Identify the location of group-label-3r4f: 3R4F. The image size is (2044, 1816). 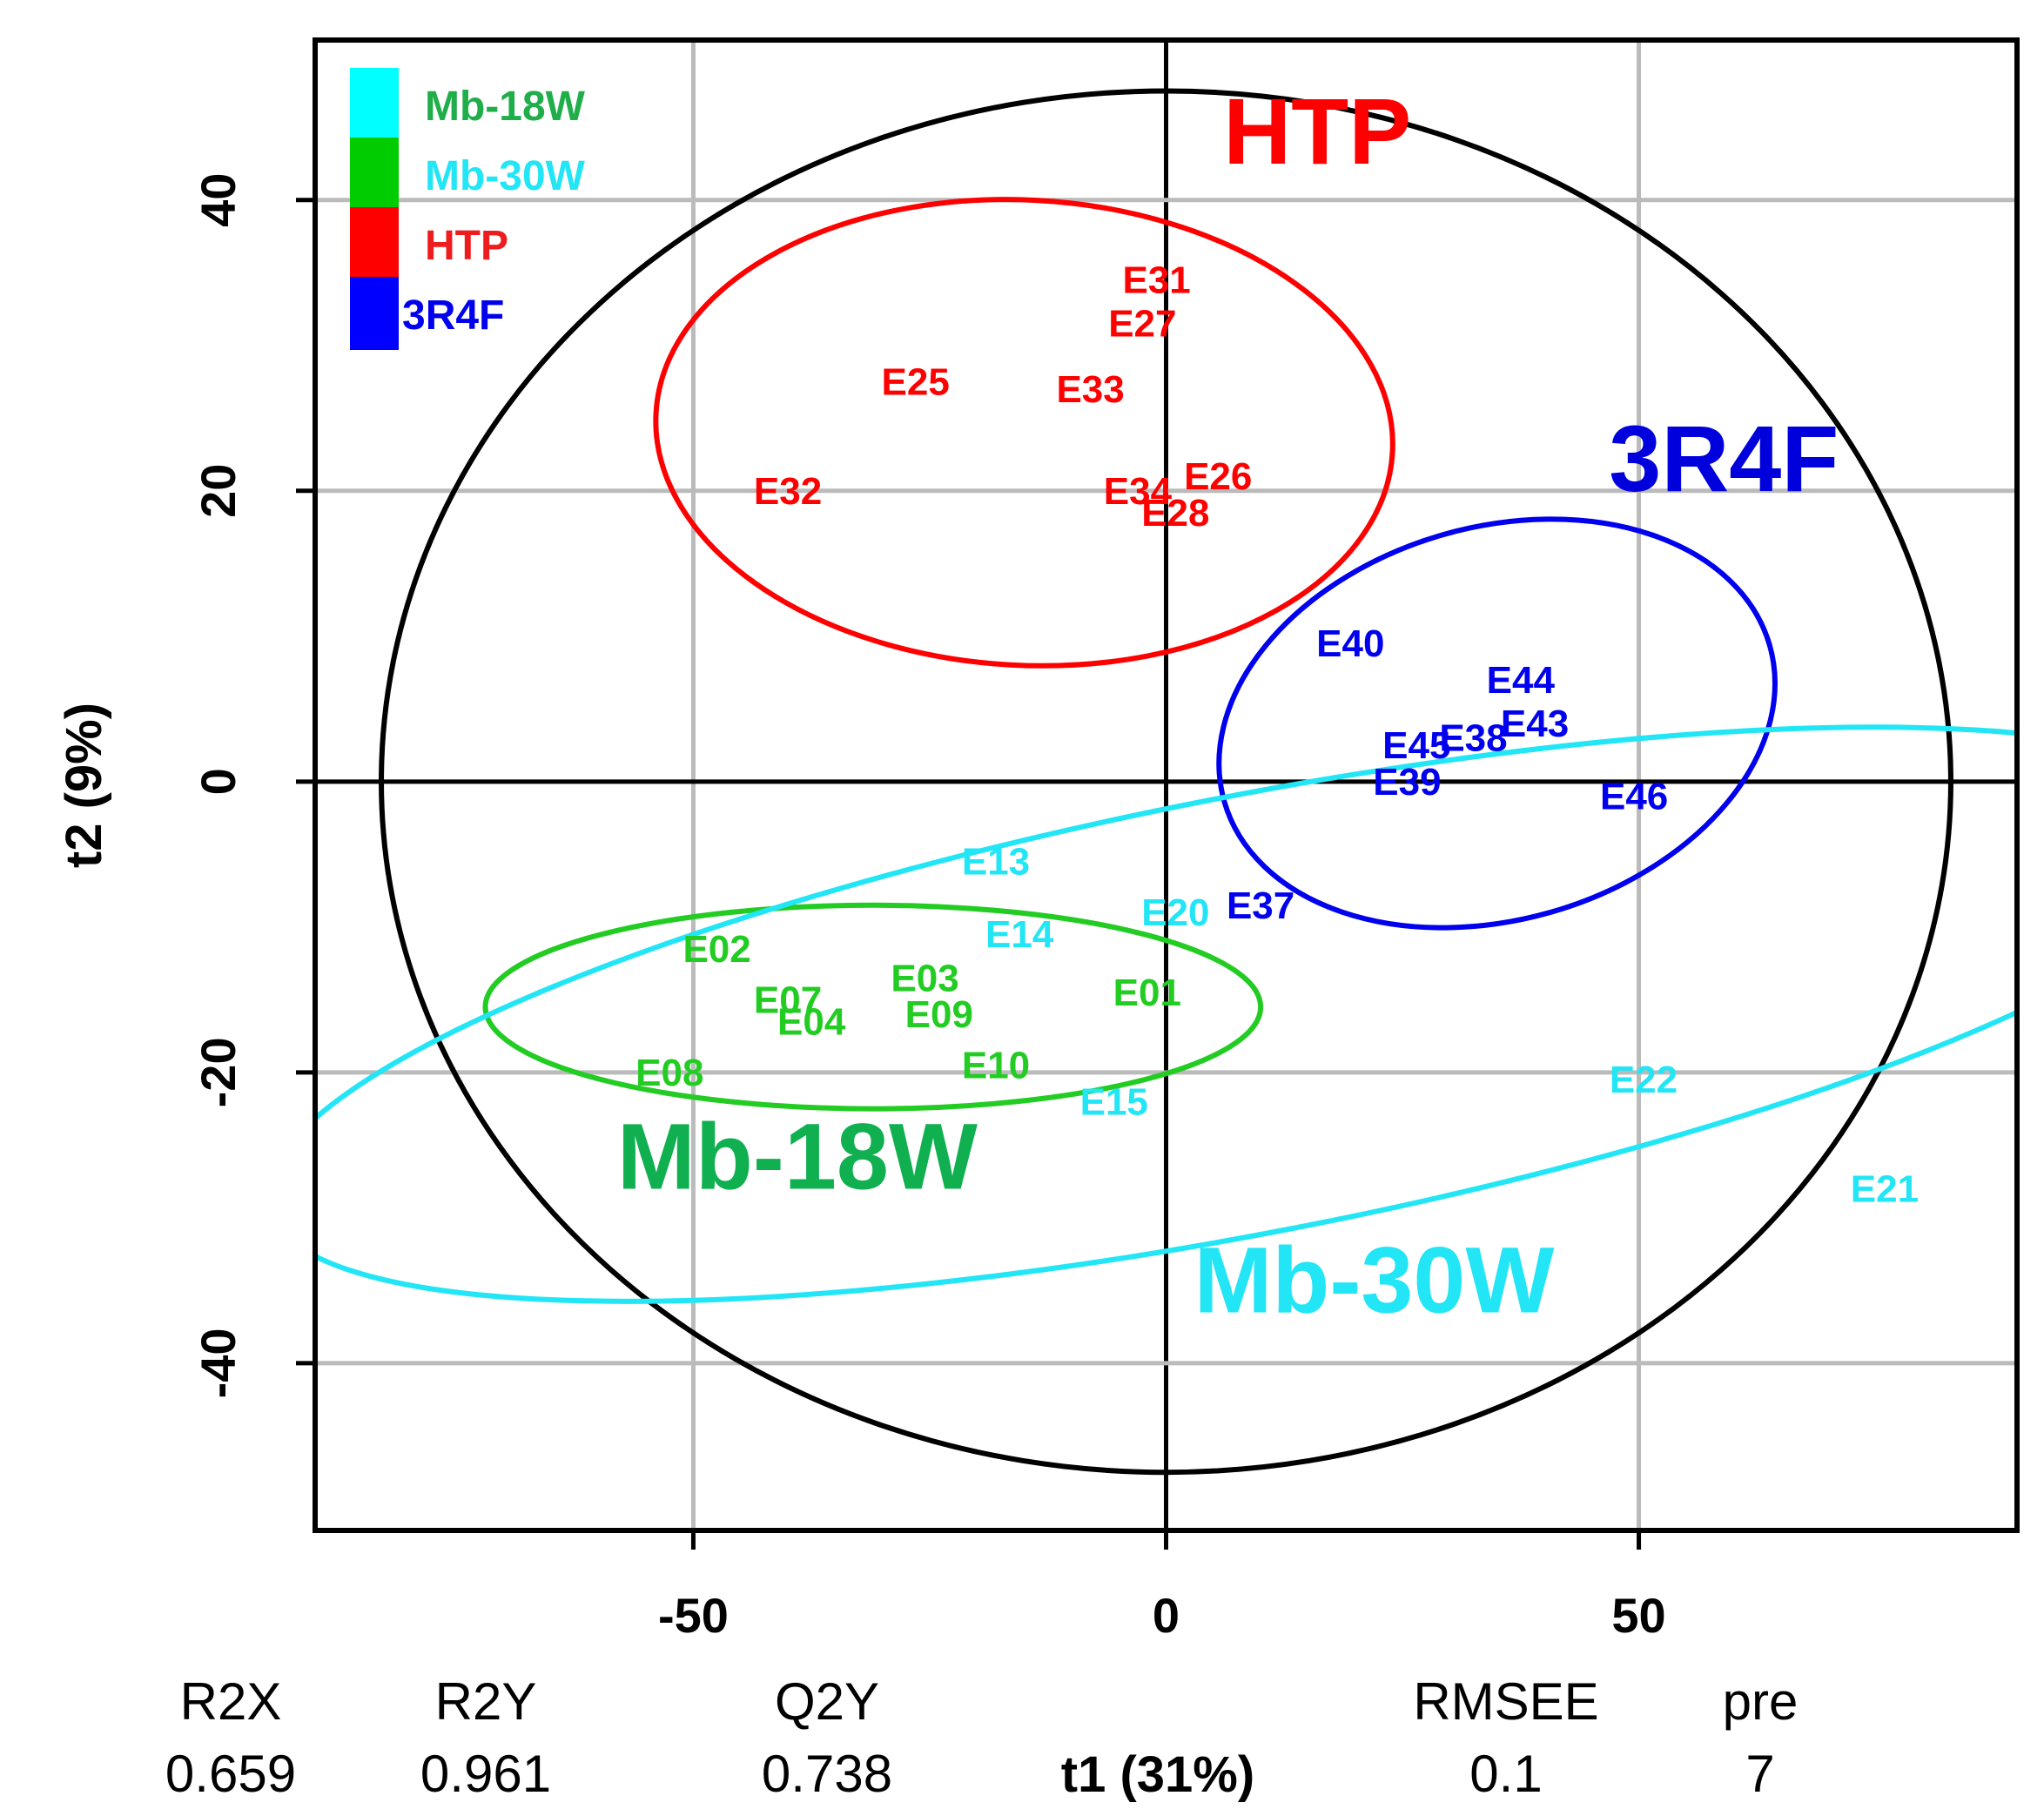
(1724, 459).